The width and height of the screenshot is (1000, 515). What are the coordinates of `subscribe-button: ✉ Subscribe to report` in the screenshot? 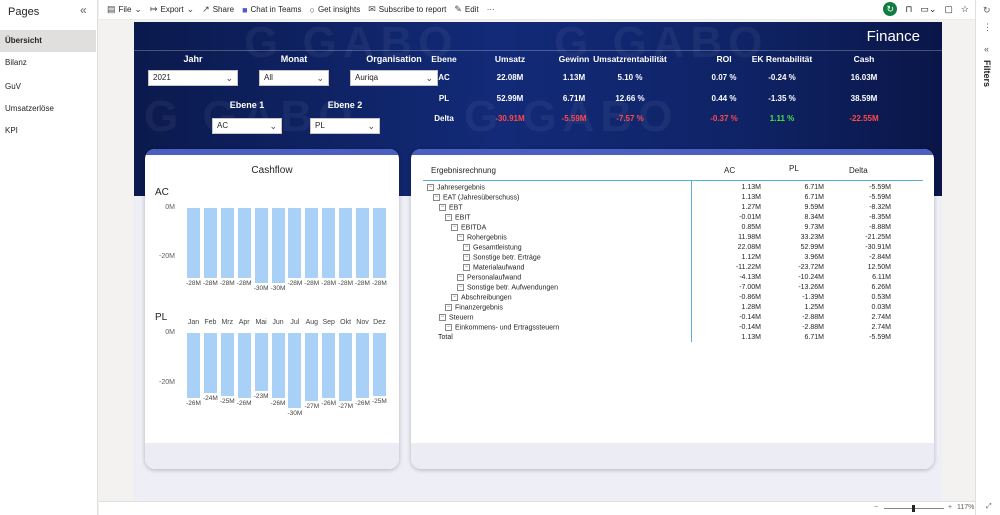 It's located at (407, 9).